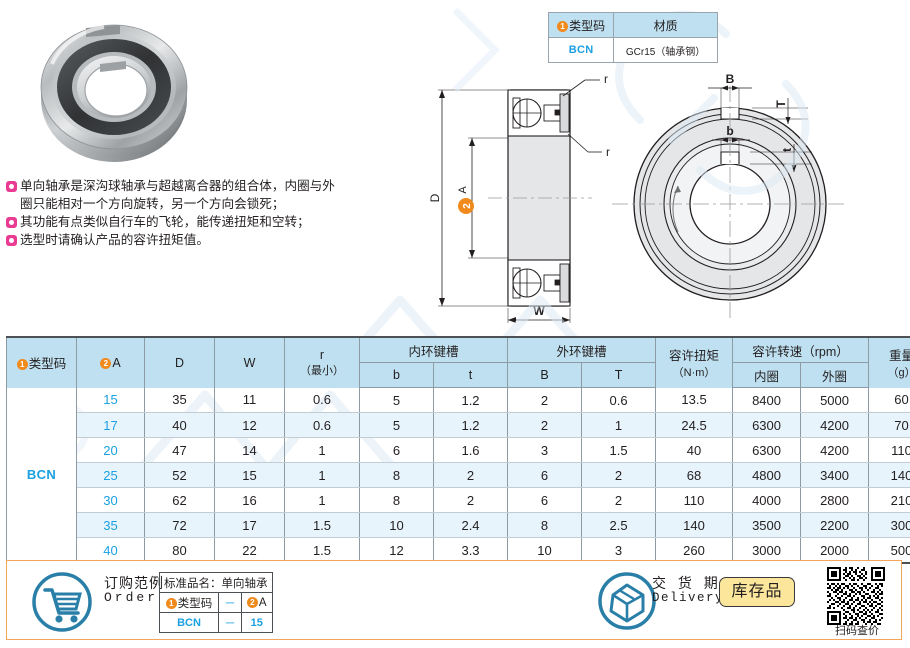 Image resolution: width=910 pixels, height=648 pixels. What do you see at coordinates (619, 375) in the screenshot?
I see `spec-header-outer-T: T` at bounding box center [619, 375].